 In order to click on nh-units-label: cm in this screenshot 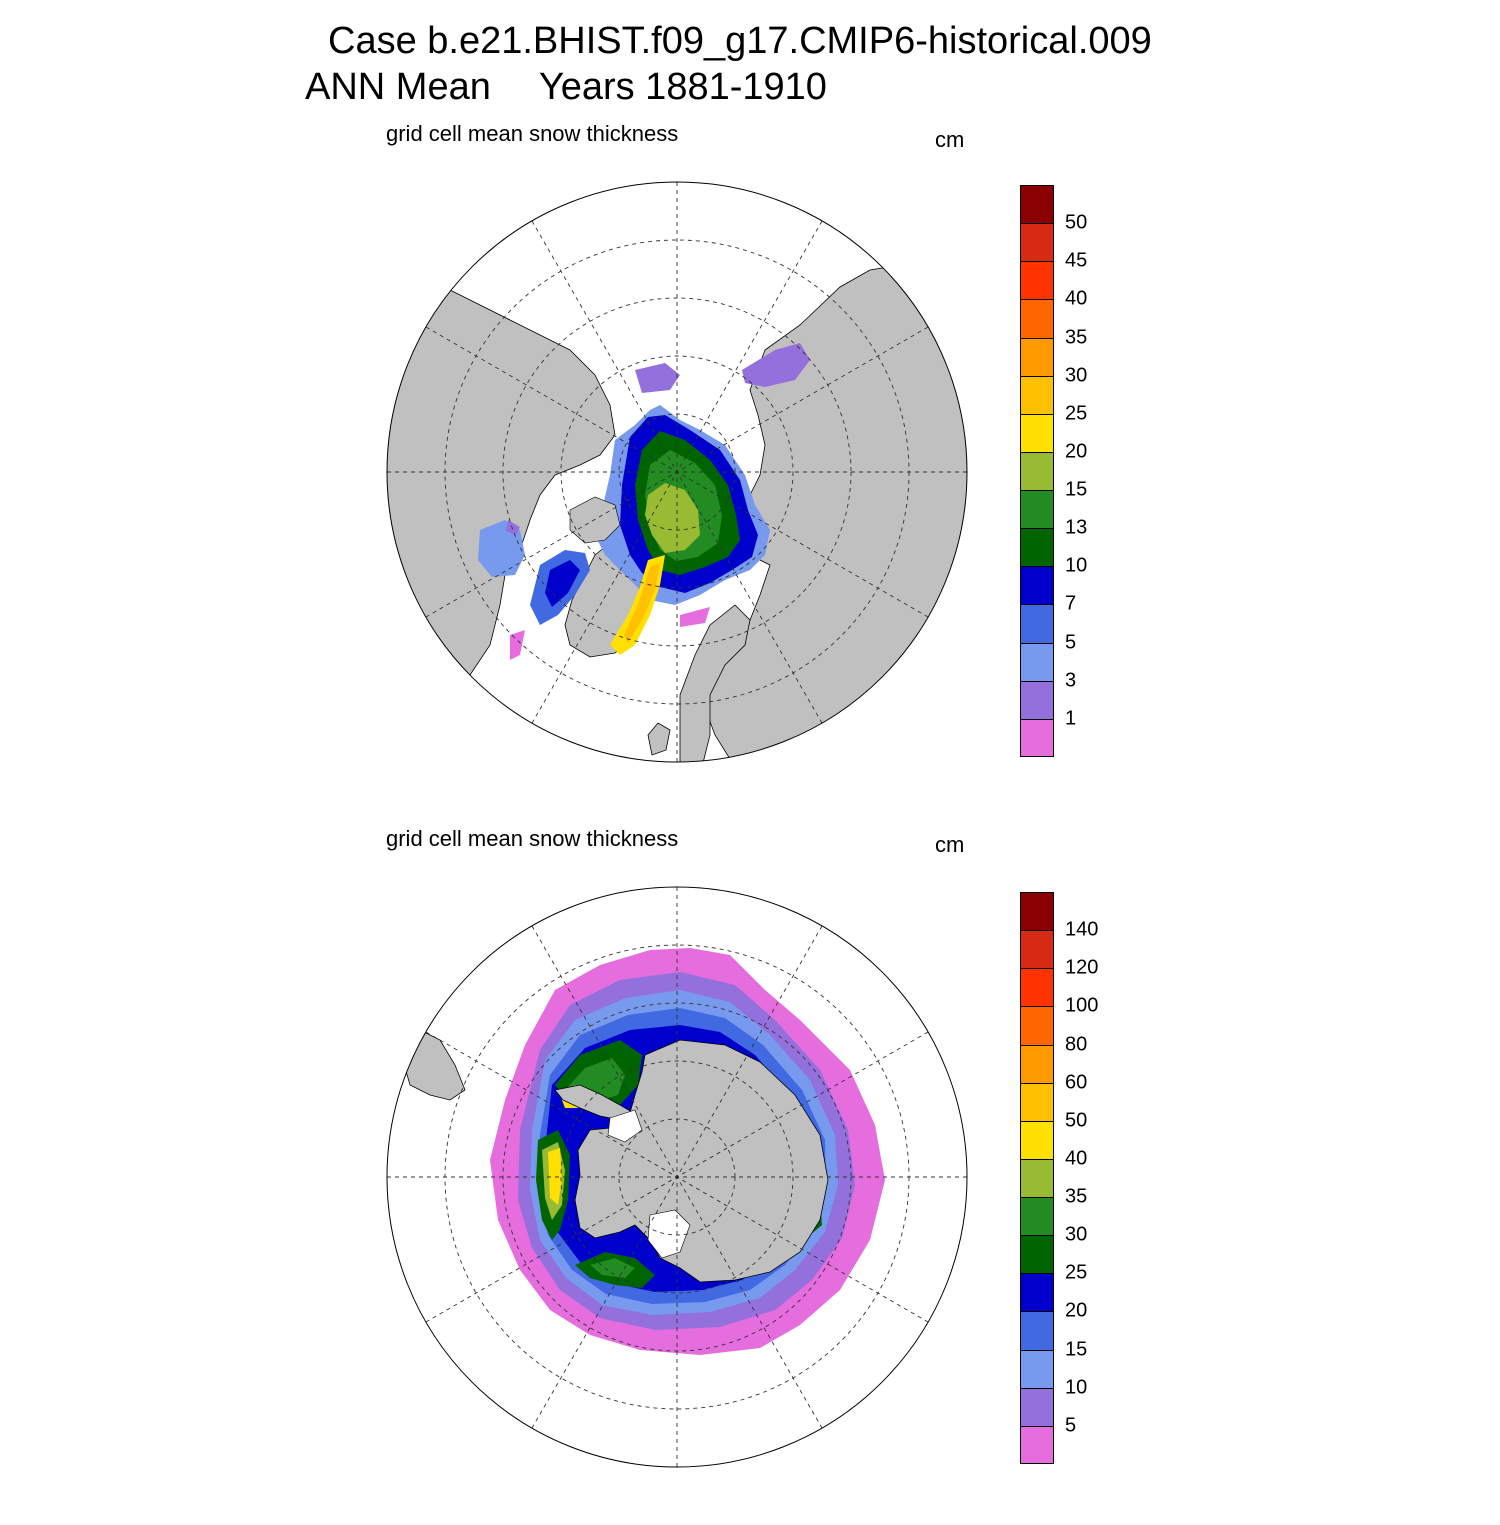, I will do `click(950, 139)`.